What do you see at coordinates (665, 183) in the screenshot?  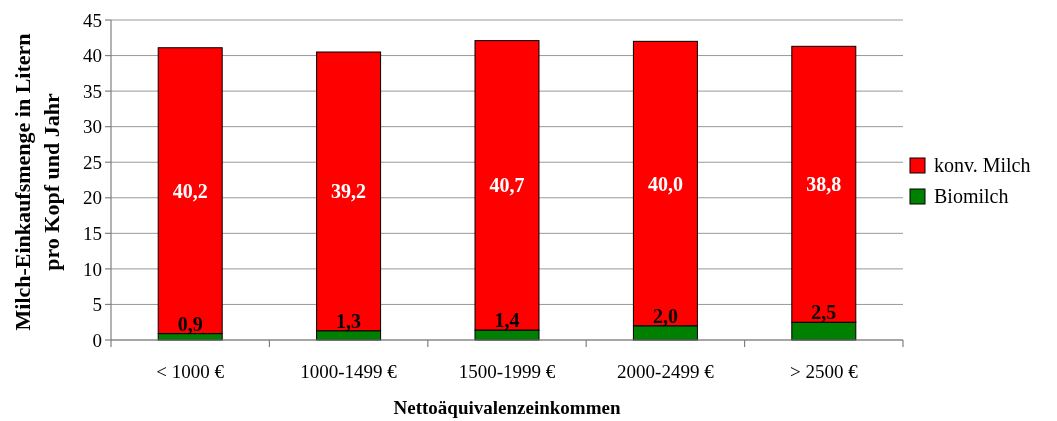 I see `data-label: 40,0` at bounding box center [665, 183].